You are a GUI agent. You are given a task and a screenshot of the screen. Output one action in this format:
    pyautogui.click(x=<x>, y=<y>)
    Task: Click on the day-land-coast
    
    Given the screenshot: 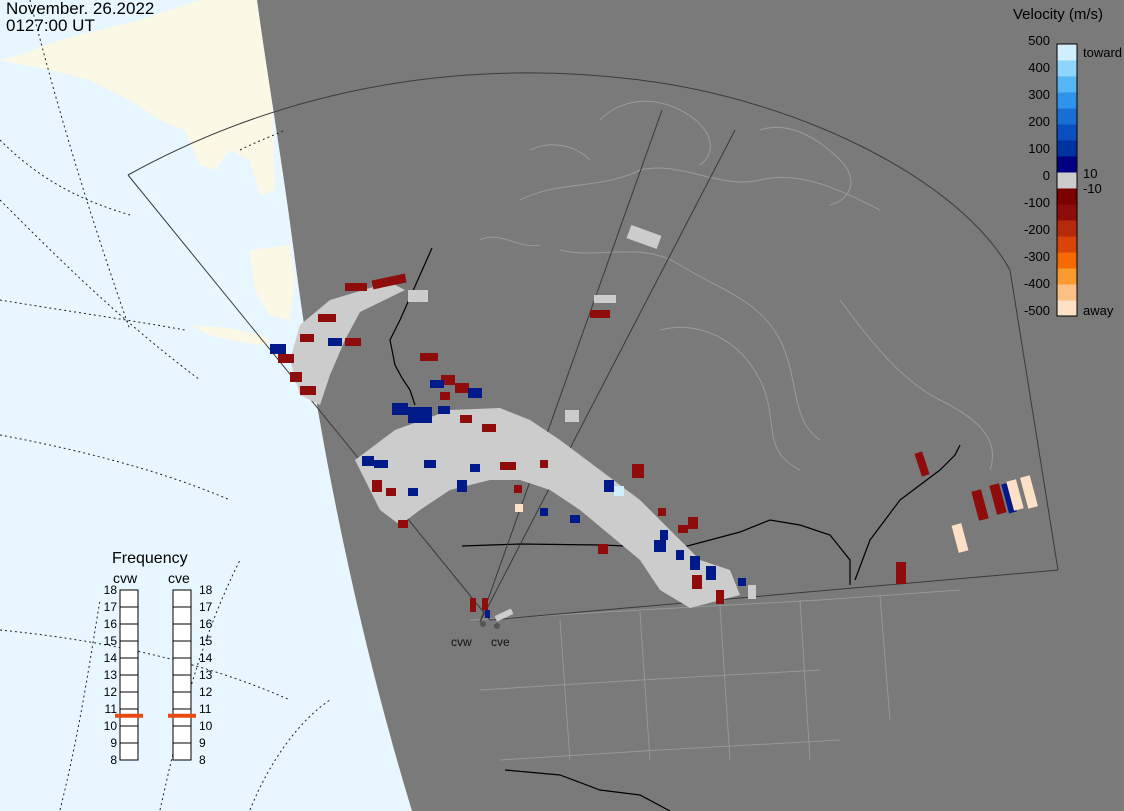 What is the action you would take?
    pyautogui.click(x=272, y=282)
    